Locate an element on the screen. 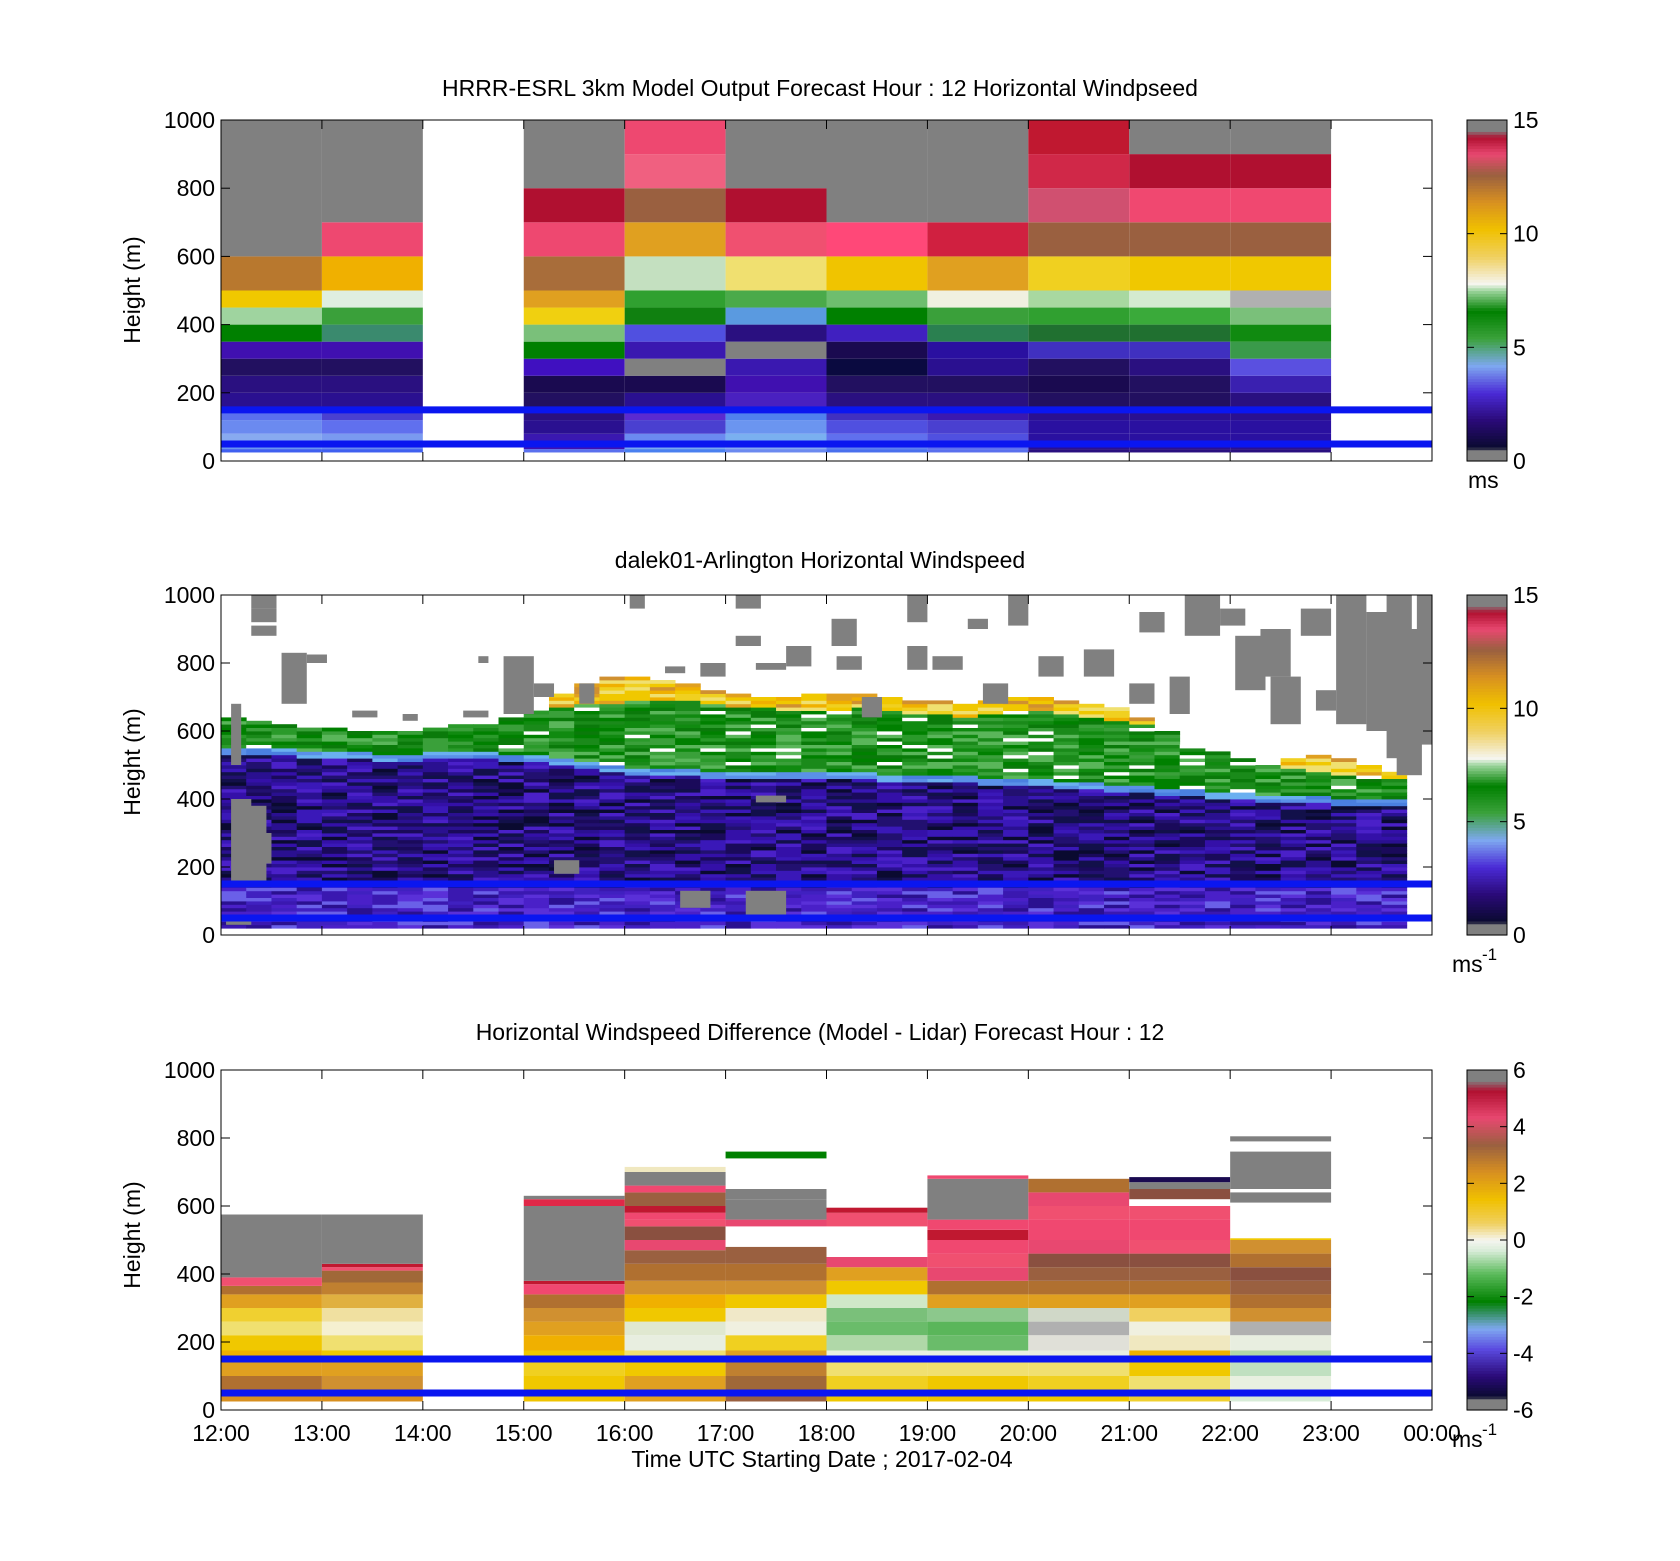 The image size is (1680, 1561). lidar-missing-patch is located at coordinates (917, 609).